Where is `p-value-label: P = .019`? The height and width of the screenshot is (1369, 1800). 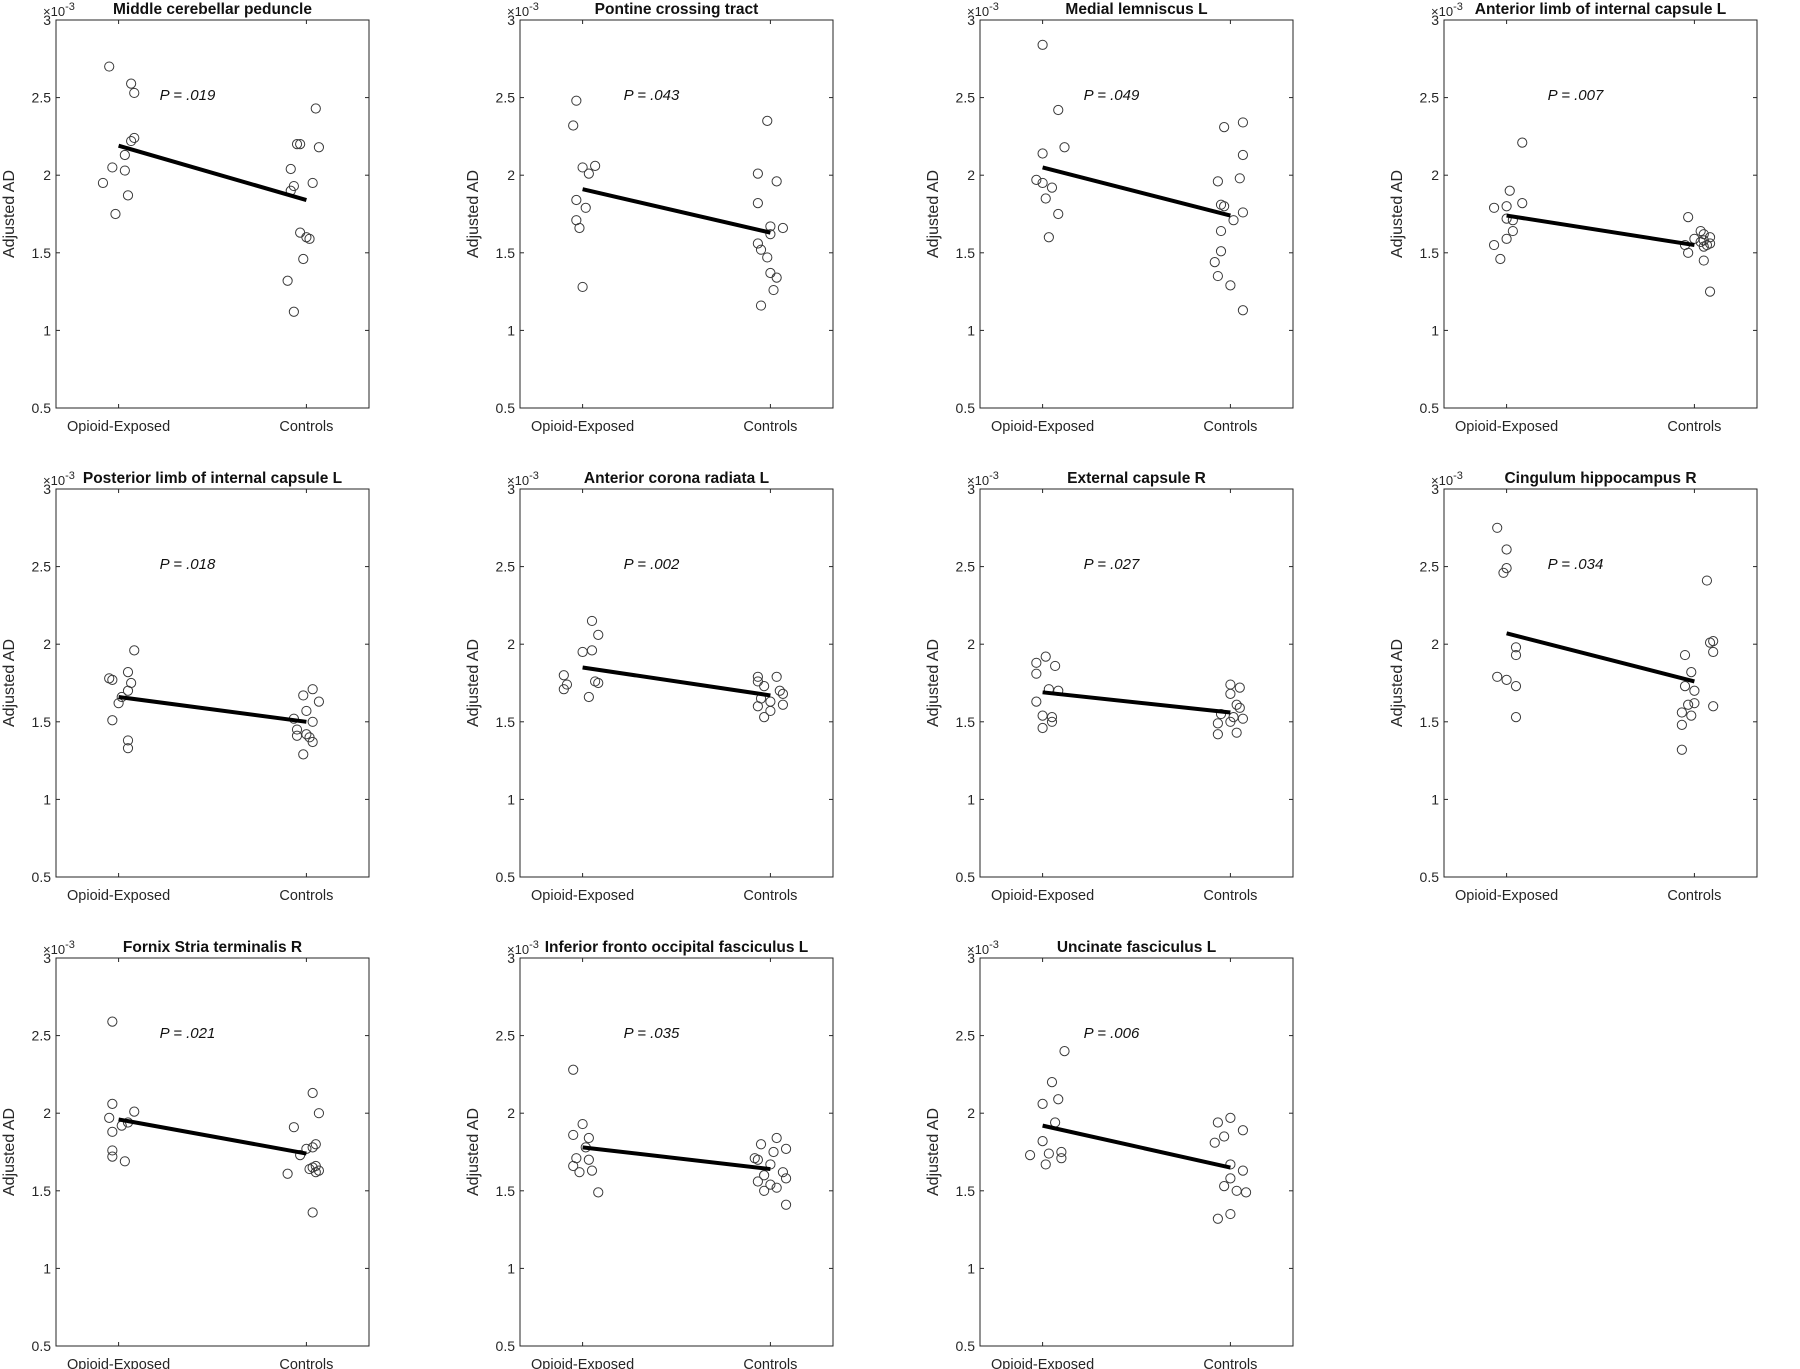
p-value-label: P = .019 is located at coordinates (188, 95).